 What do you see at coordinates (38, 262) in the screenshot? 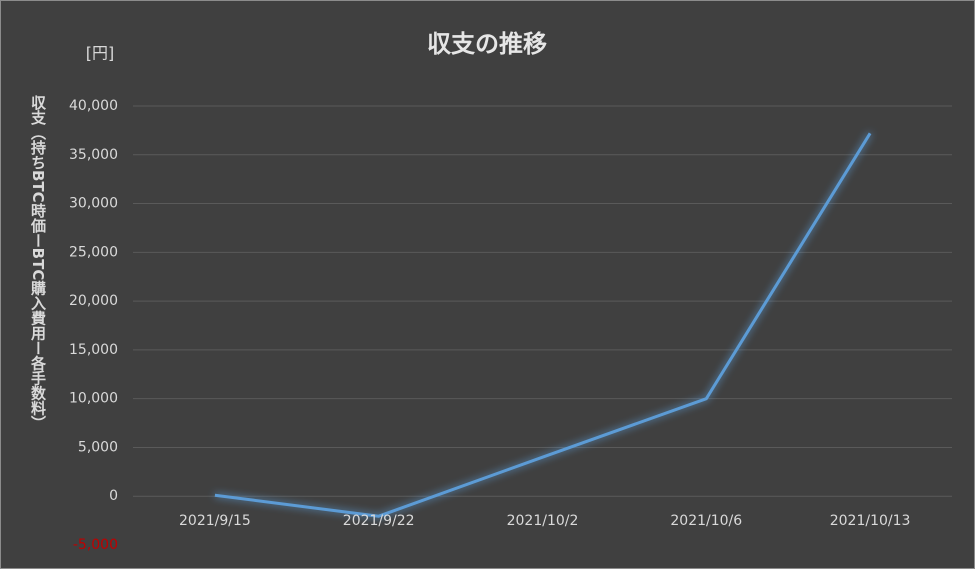
I see `y-axis-title: 収支（持ちBTC時価ーBTC購入費用ー各手数料）` at bounding box center [38, 262].